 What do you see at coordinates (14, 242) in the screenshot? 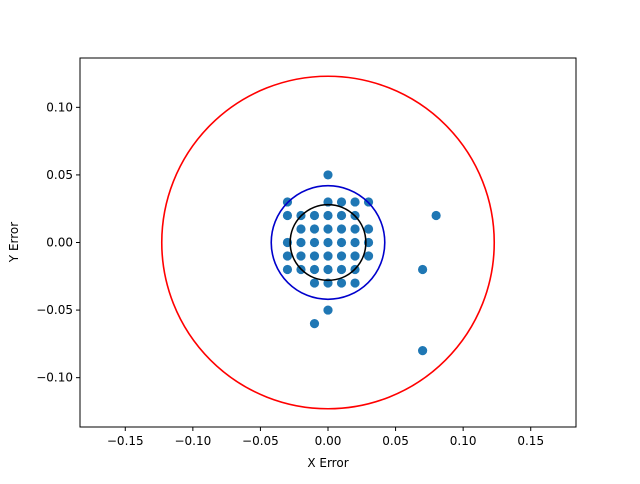
I see `y-axis-label: Y Error` at bounding box center [14, 242].